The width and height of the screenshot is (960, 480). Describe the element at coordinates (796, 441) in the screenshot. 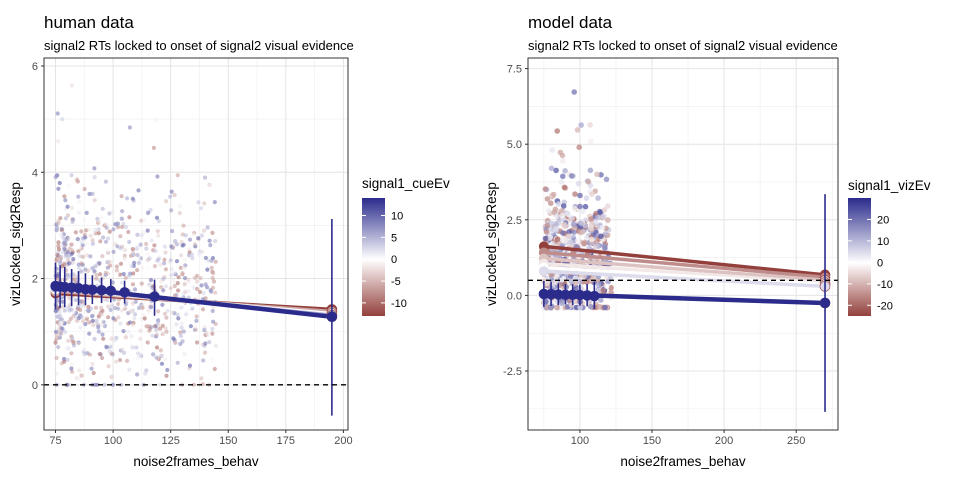

I see `x-tick-label: 250` at that location.